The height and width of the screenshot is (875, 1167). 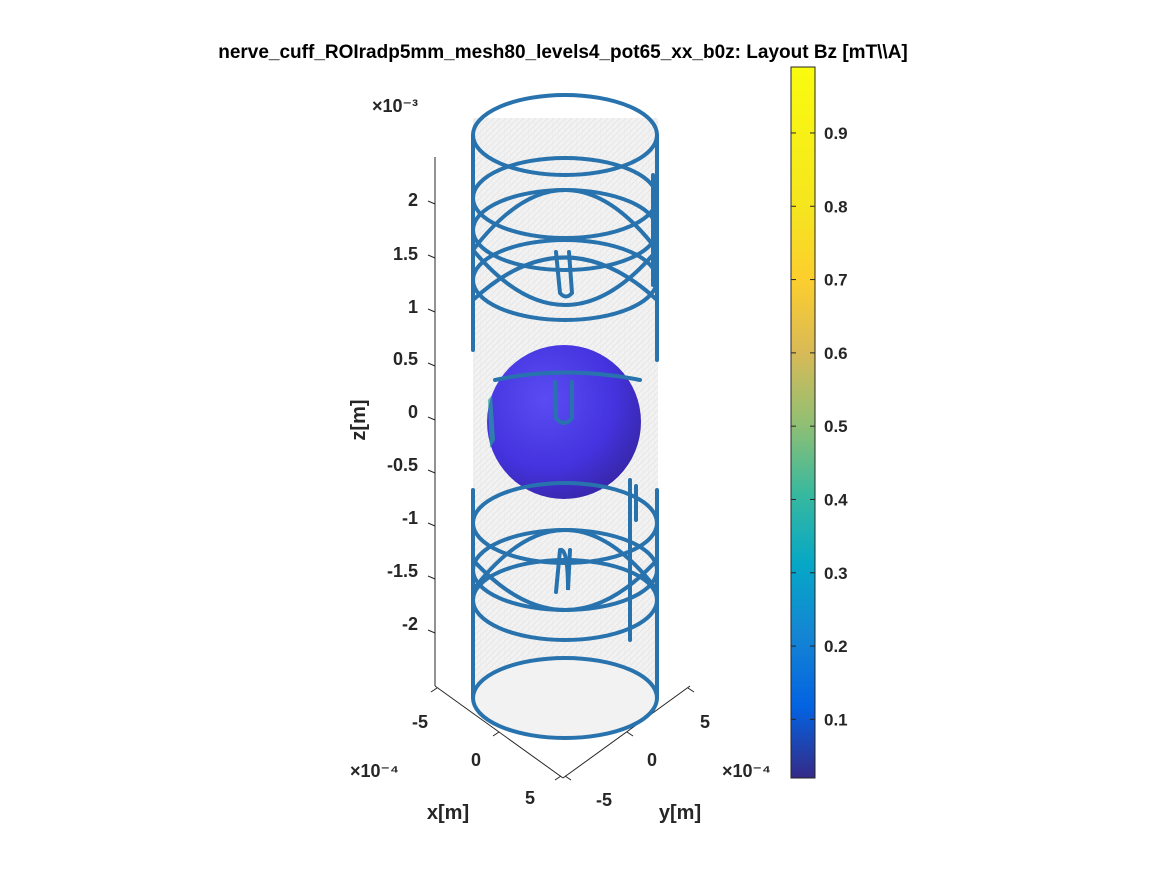 I want to click on coil-windings-upper, so click(x=565, y=227).